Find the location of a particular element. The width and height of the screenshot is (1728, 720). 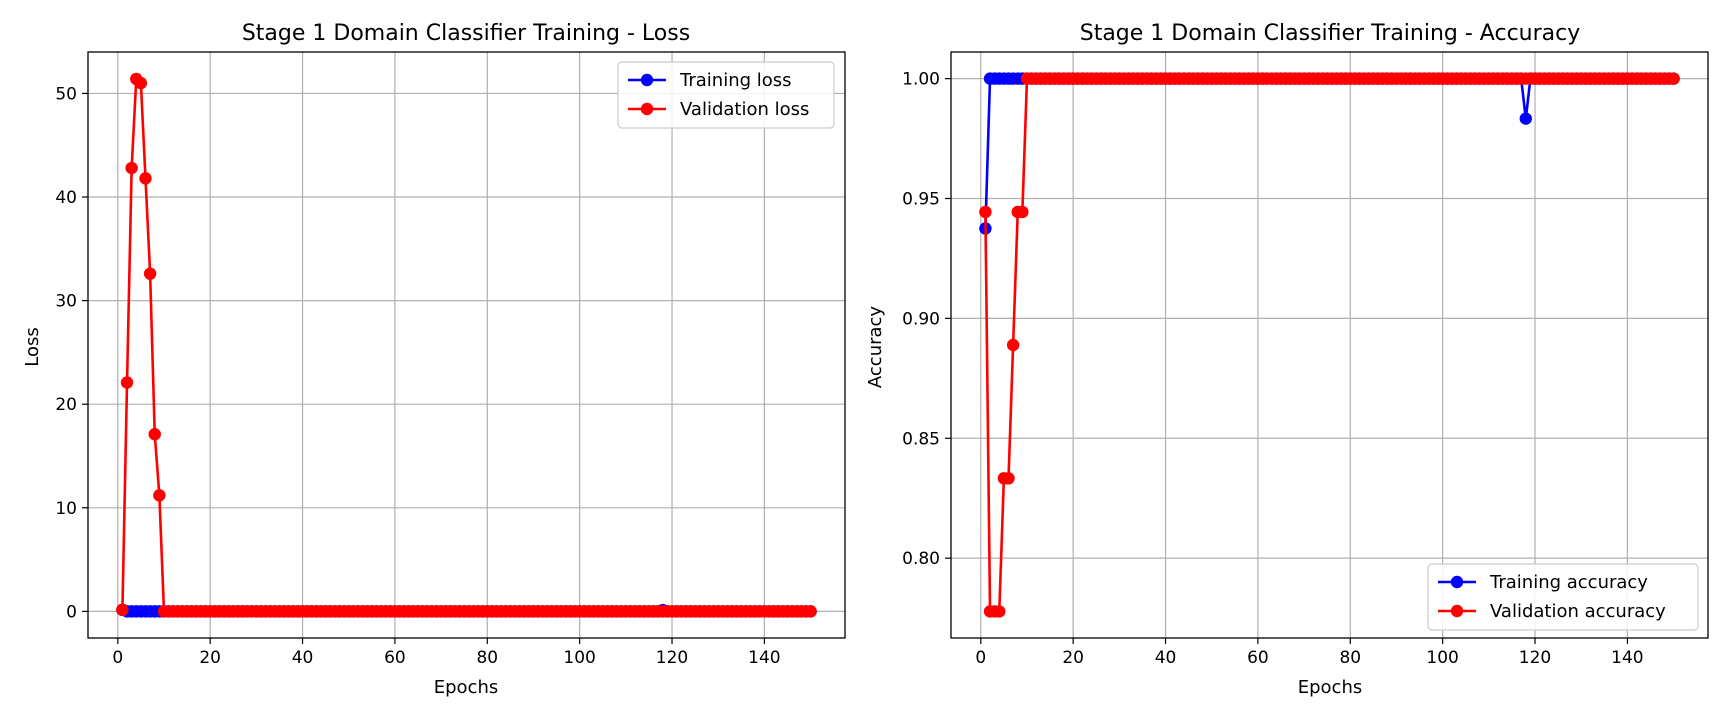

accuracy-chart-legend-label: Training accuracy is located at coordinates (1568, 582).